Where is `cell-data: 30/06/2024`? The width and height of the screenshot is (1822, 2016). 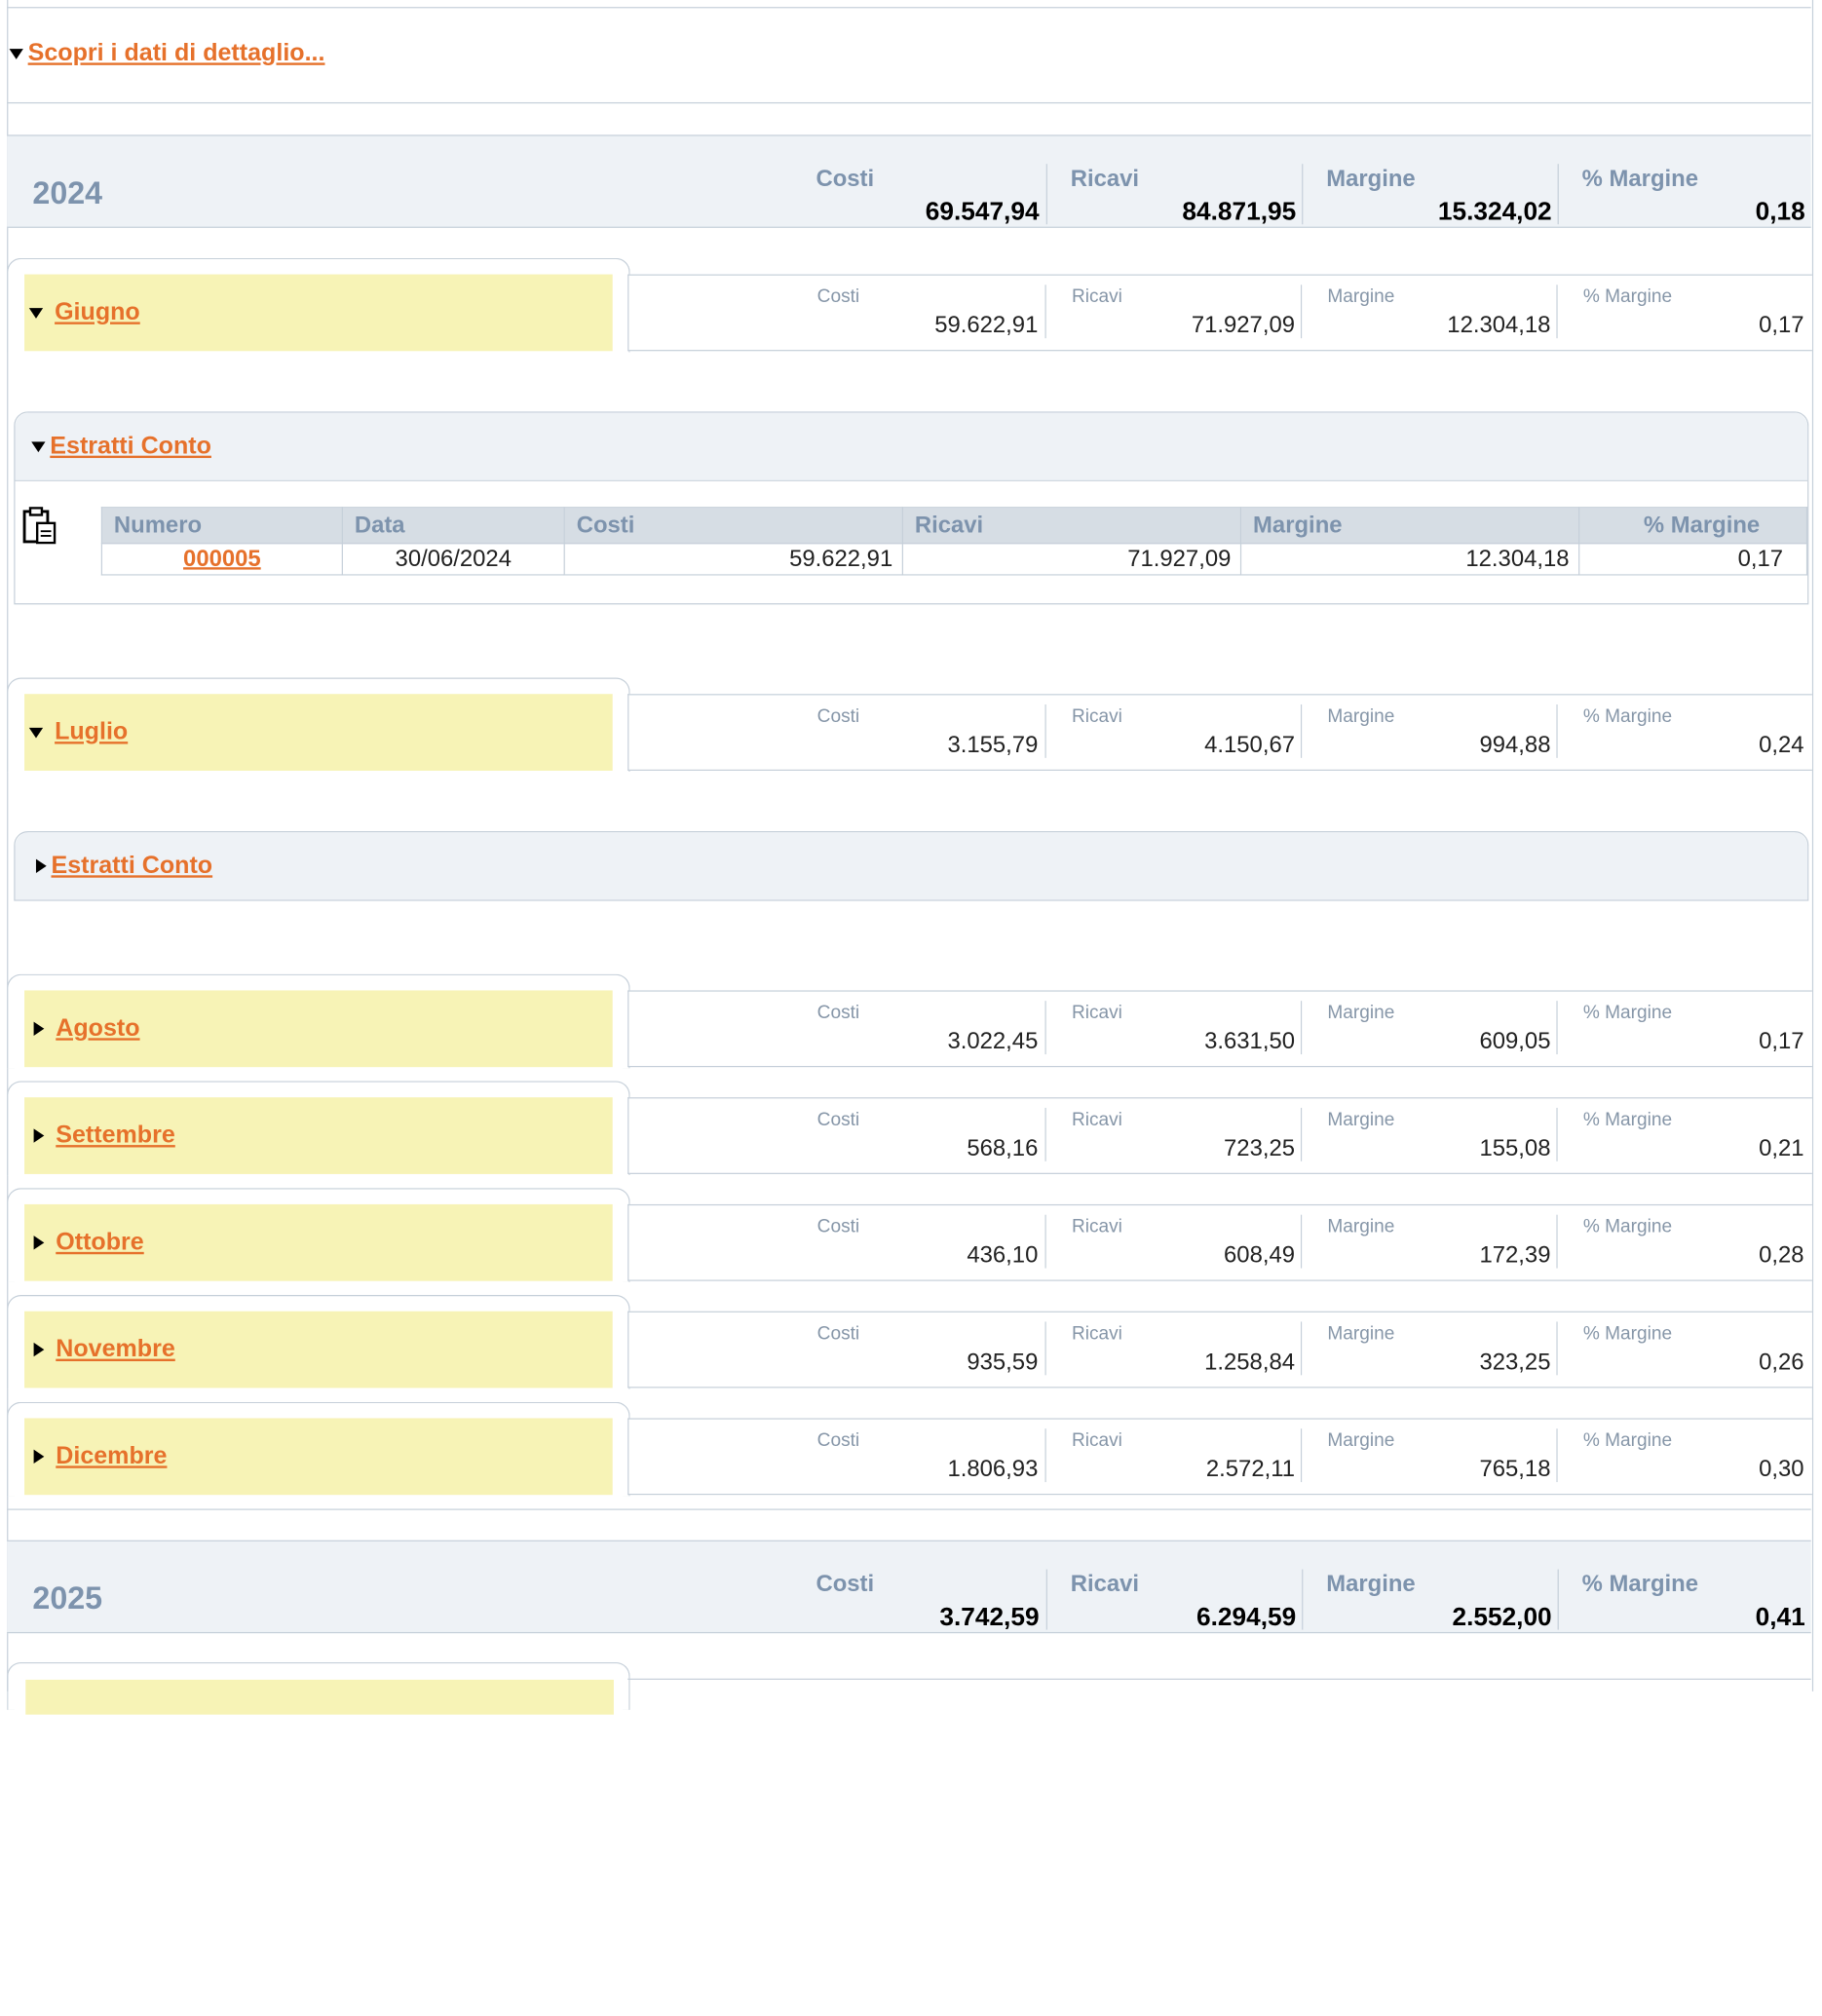 cell-data: 30/06/2024 is located at coordinates (453, 559).